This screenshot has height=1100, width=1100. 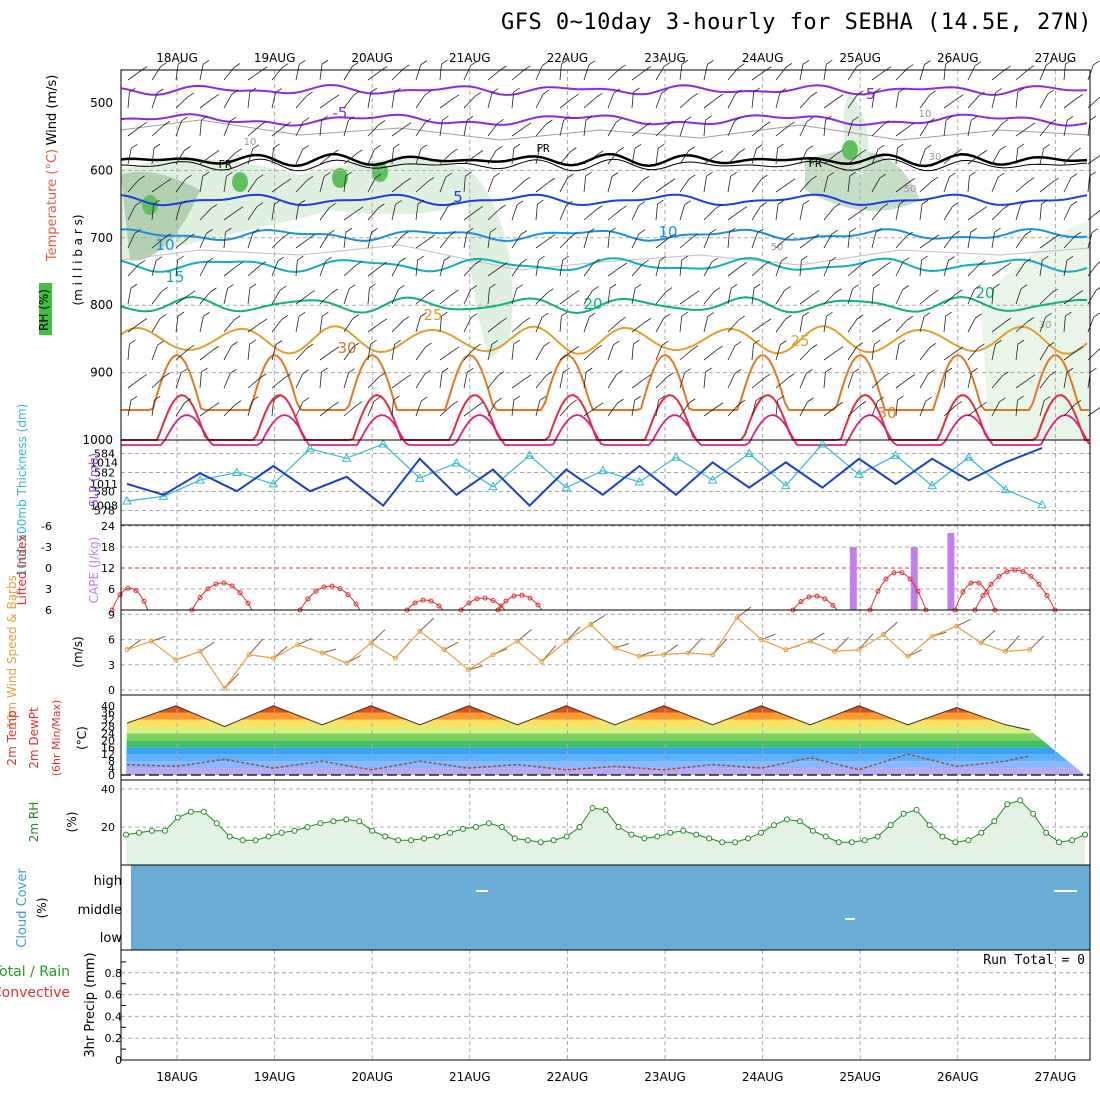 I want to click on date-label-top: 25AUG, so click(x=860, y=58).